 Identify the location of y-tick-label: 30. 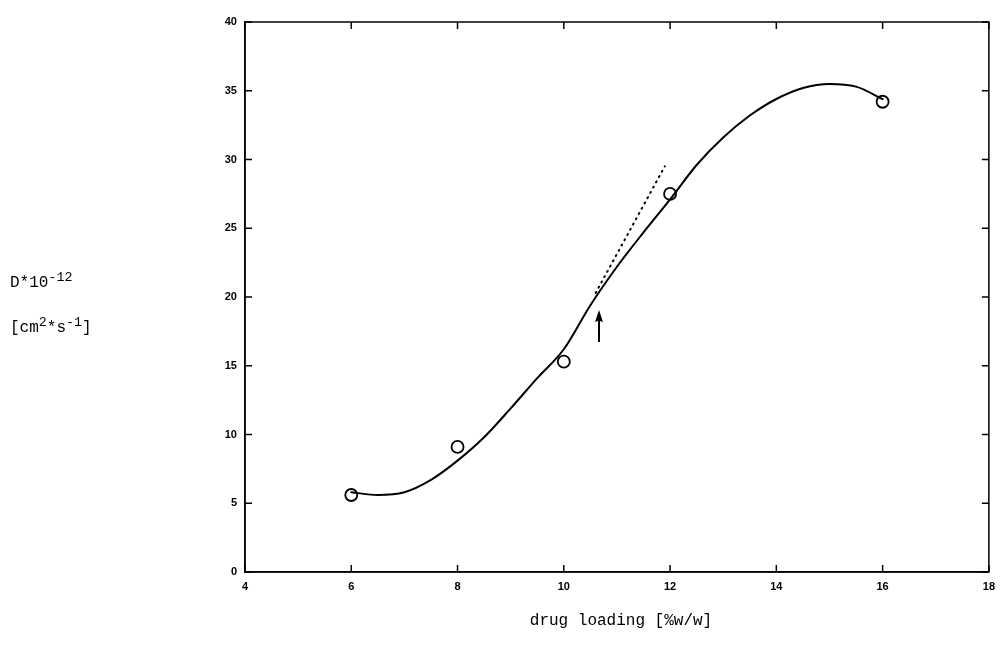
(230, 158).